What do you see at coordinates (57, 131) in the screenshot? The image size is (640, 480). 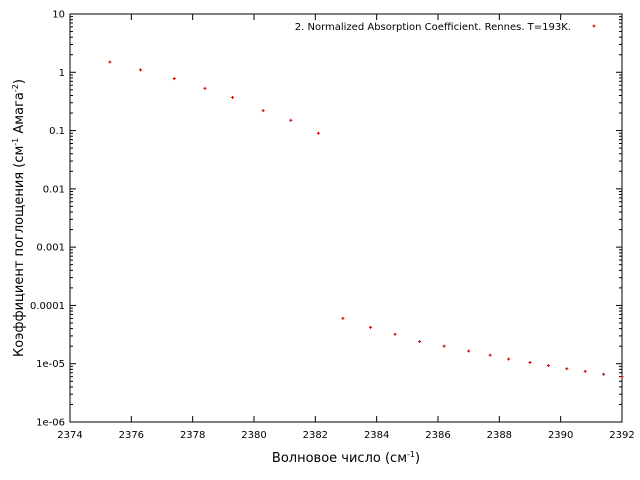 I see `y-tick-label: 0.1` at bounding box center [57, 131].